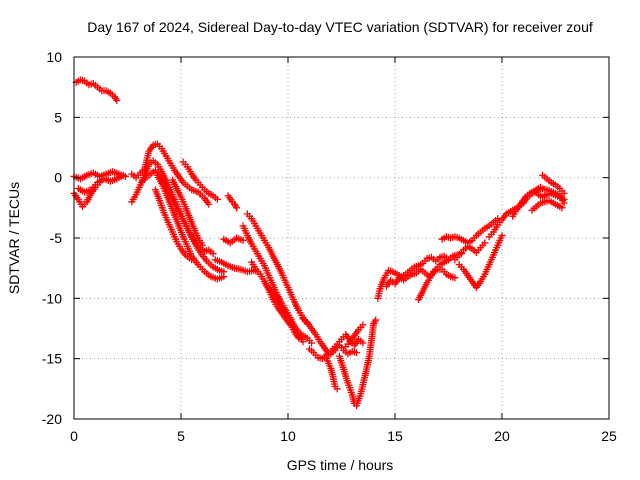  Describe the element at coordinates (14, 238) in the screenshot. I see `y-axis-label: SDTVAR / TECUs` at that location.